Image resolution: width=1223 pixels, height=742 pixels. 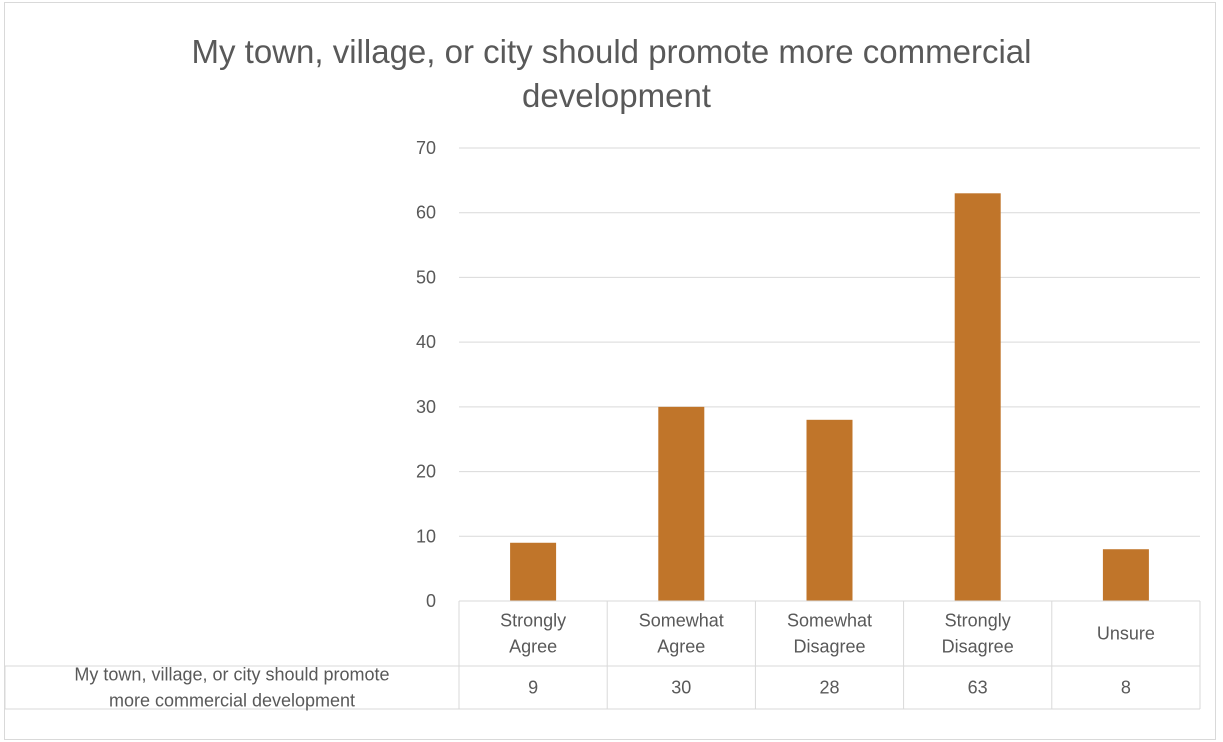 What do you see at coordinates (978, 688) in the screenshot?
I see `table-value: 63` at bounding box center [978, 688].